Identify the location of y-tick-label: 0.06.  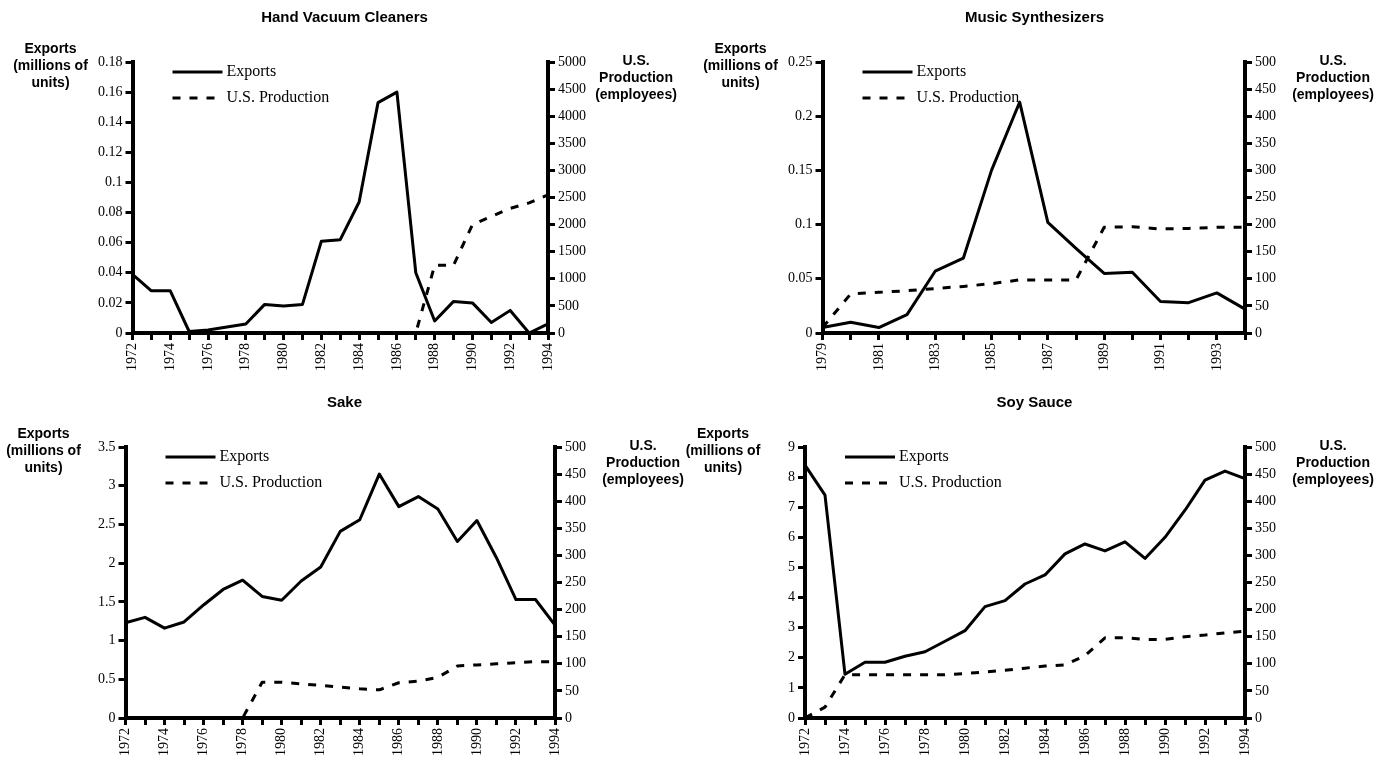
(110, 242).